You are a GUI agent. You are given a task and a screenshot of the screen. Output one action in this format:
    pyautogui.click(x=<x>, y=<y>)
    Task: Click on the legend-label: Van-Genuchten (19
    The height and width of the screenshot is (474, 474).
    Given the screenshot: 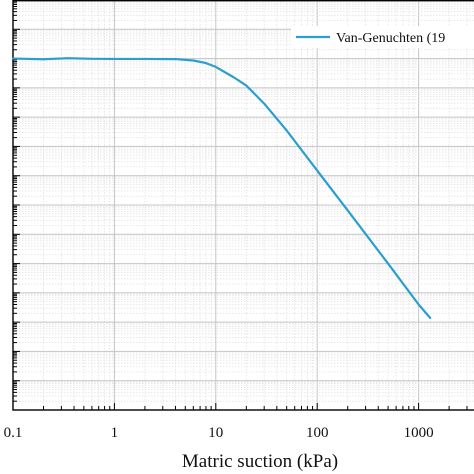 What is the action you would take?
    pyautogui.click(x=390, y=38)
    